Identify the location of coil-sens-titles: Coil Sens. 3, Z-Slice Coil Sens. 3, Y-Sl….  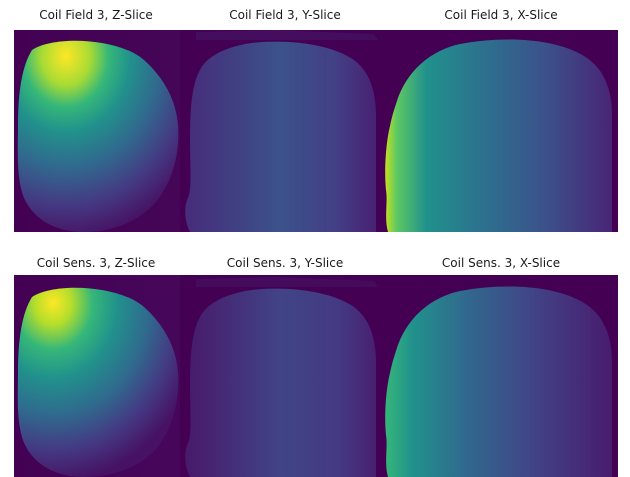
(316, 267).